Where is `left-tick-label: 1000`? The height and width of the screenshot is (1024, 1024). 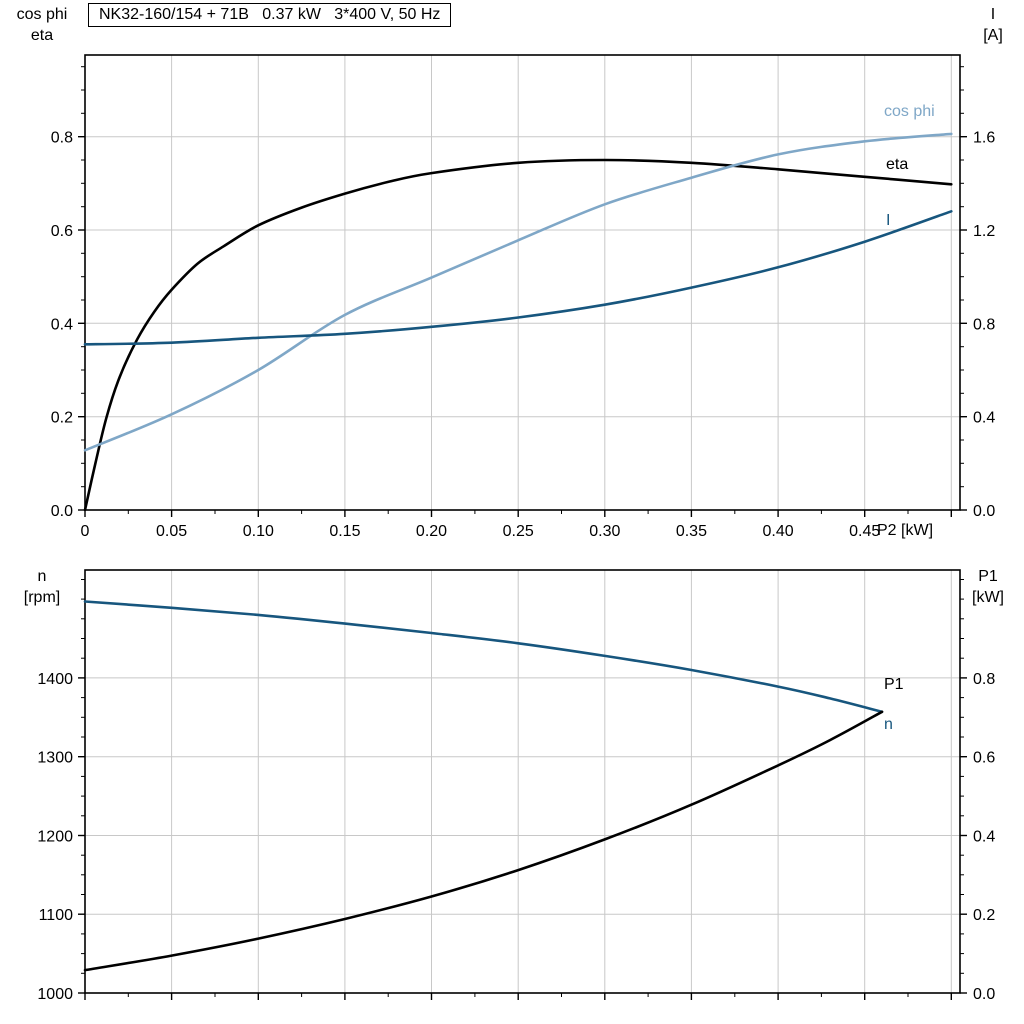
left-tick-label: 1000 is located at coordinates (55, 994).